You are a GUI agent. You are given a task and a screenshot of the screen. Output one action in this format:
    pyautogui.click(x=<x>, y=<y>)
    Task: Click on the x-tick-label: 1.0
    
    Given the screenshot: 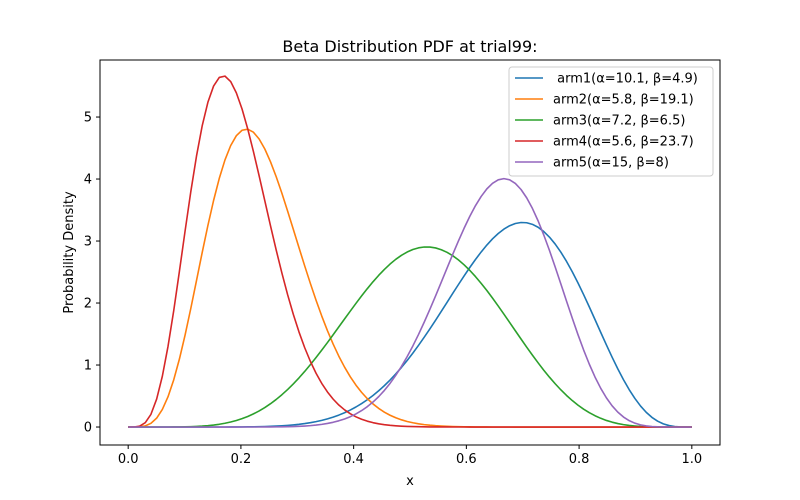 What is the action you would take?
    pyautogui.click(x=691, y=459)
    